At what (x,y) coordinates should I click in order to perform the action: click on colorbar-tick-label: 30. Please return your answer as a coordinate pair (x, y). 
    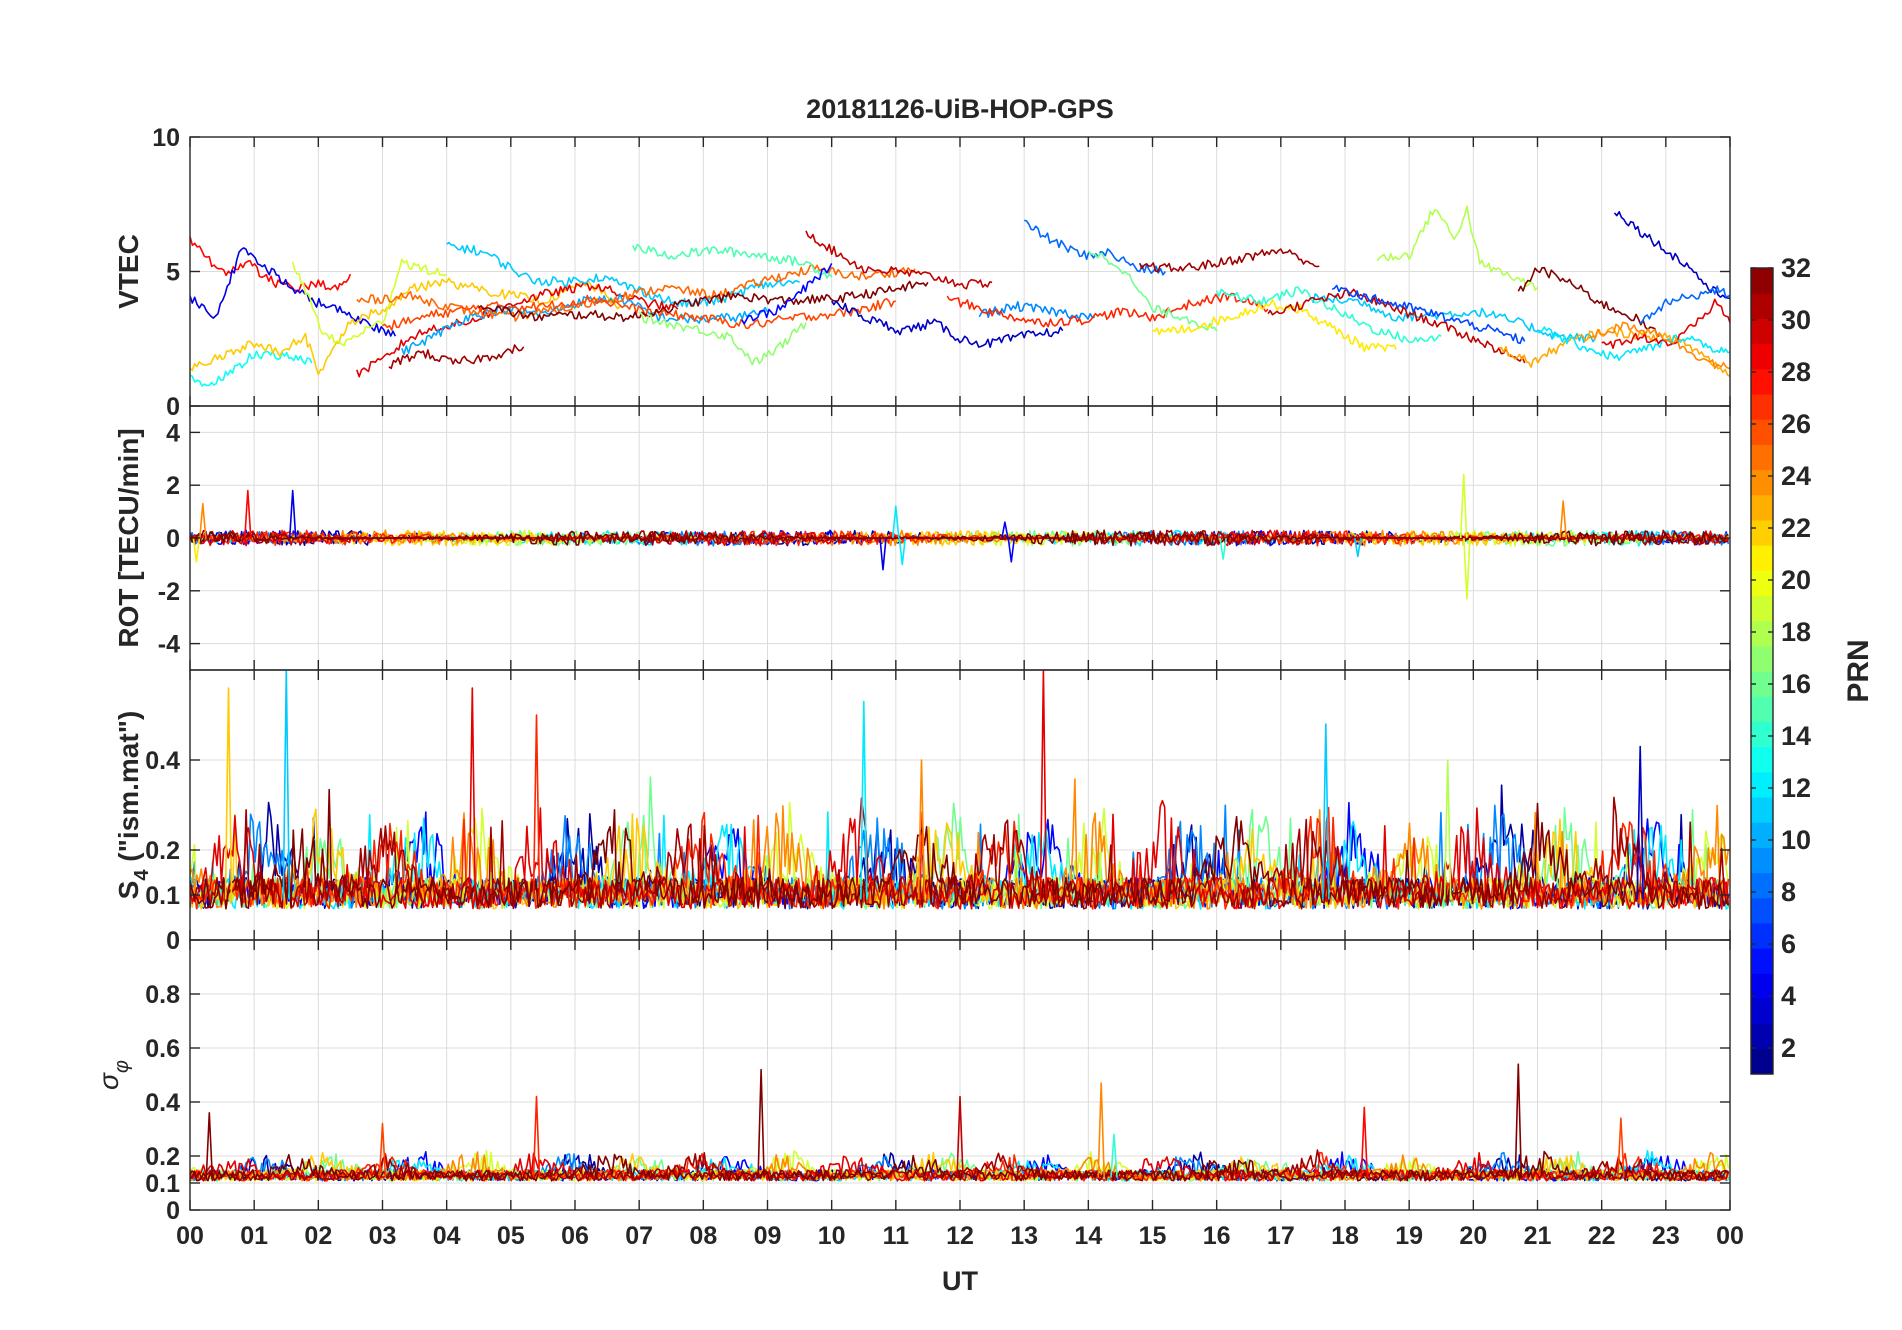
    Looking at the image, I should click on (1796, 320).